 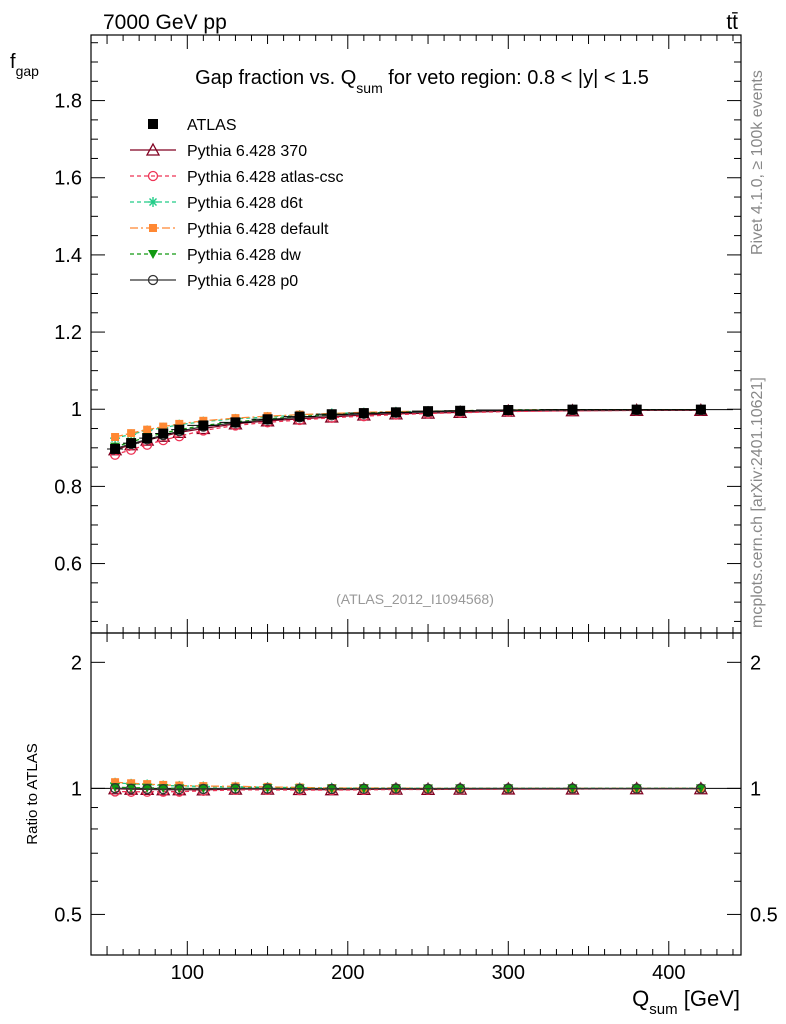 I want to click on x-tick-label: 400, so click(x=668, y=973).